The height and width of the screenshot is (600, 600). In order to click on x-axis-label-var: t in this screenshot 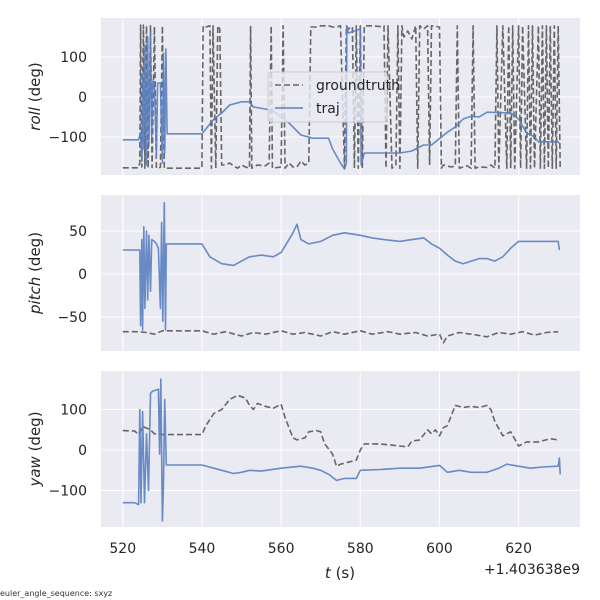, I will do `click(328, 573)`.